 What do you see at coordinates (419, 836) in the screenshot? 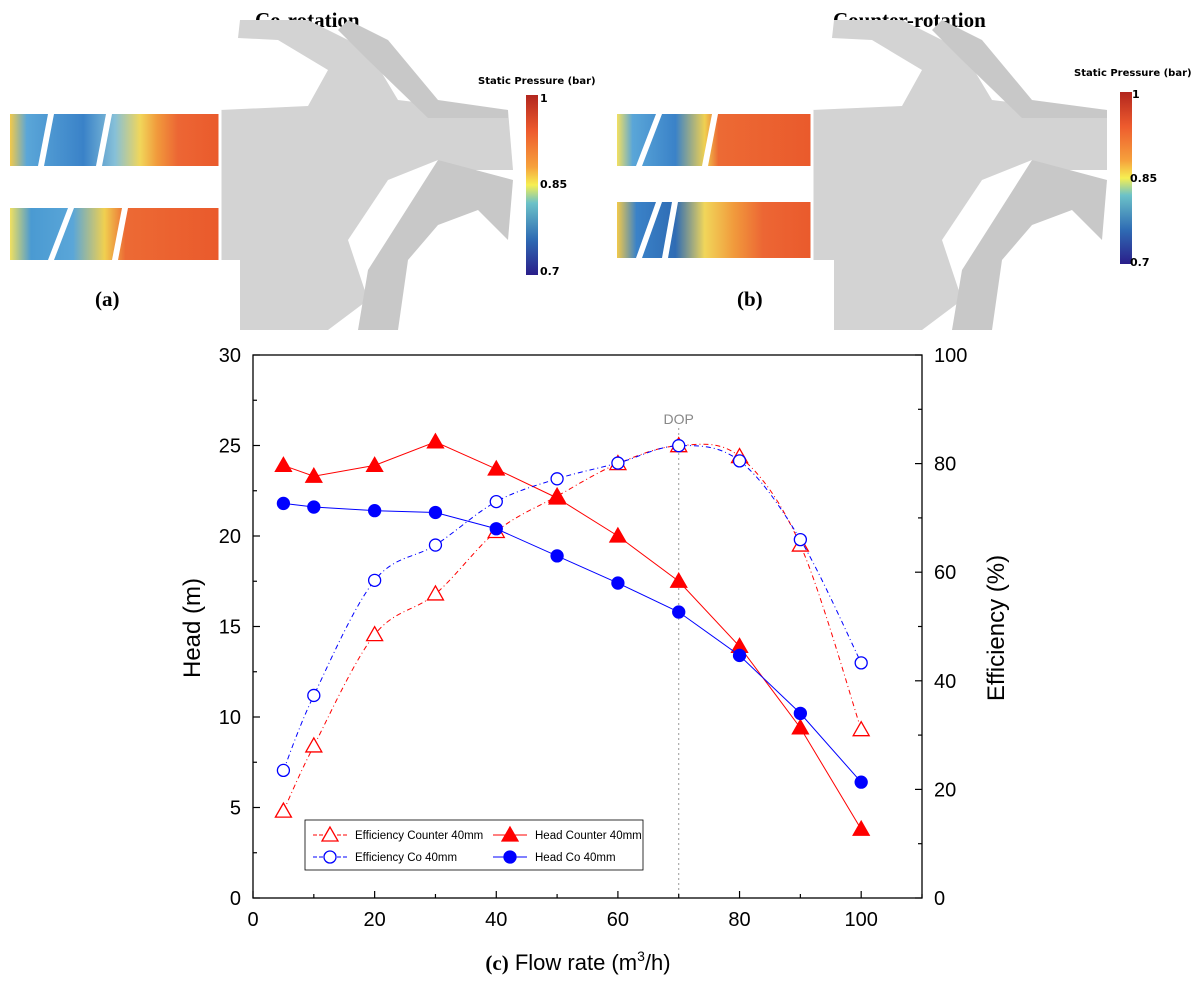
I see `legend-label: Efficiency Counter 40mm` at bounding box center [419, 836].